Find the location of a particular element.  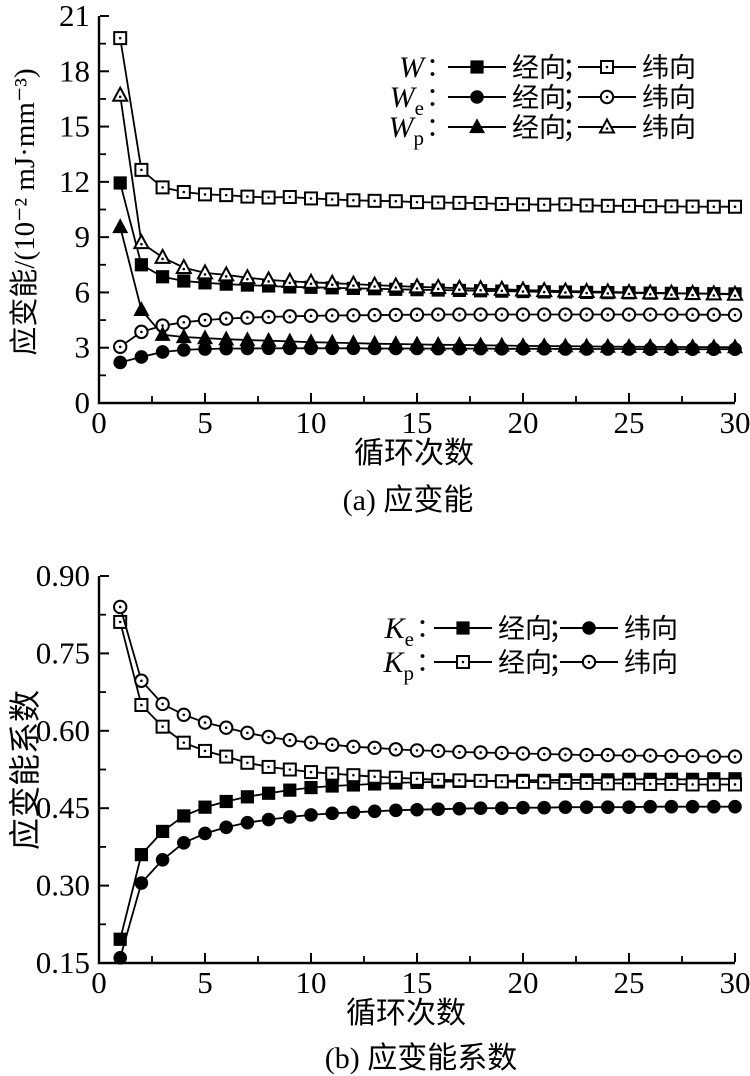

legend-triangle-open-icon is located at coordinates (607, 125).